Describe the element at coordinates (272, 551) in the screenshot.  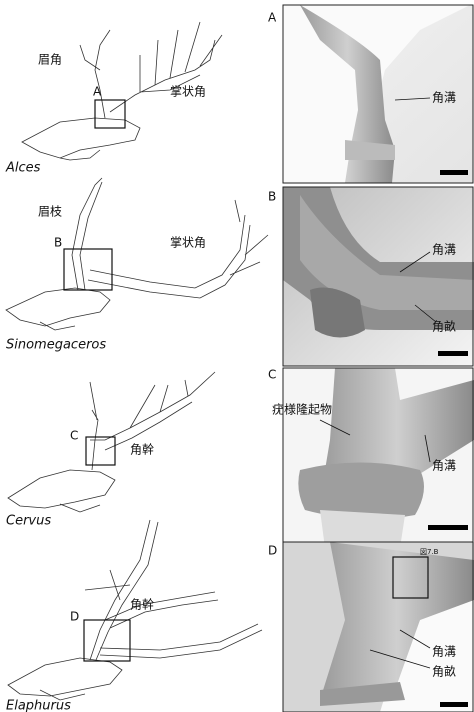
I see `photo-letter: D` at that location.